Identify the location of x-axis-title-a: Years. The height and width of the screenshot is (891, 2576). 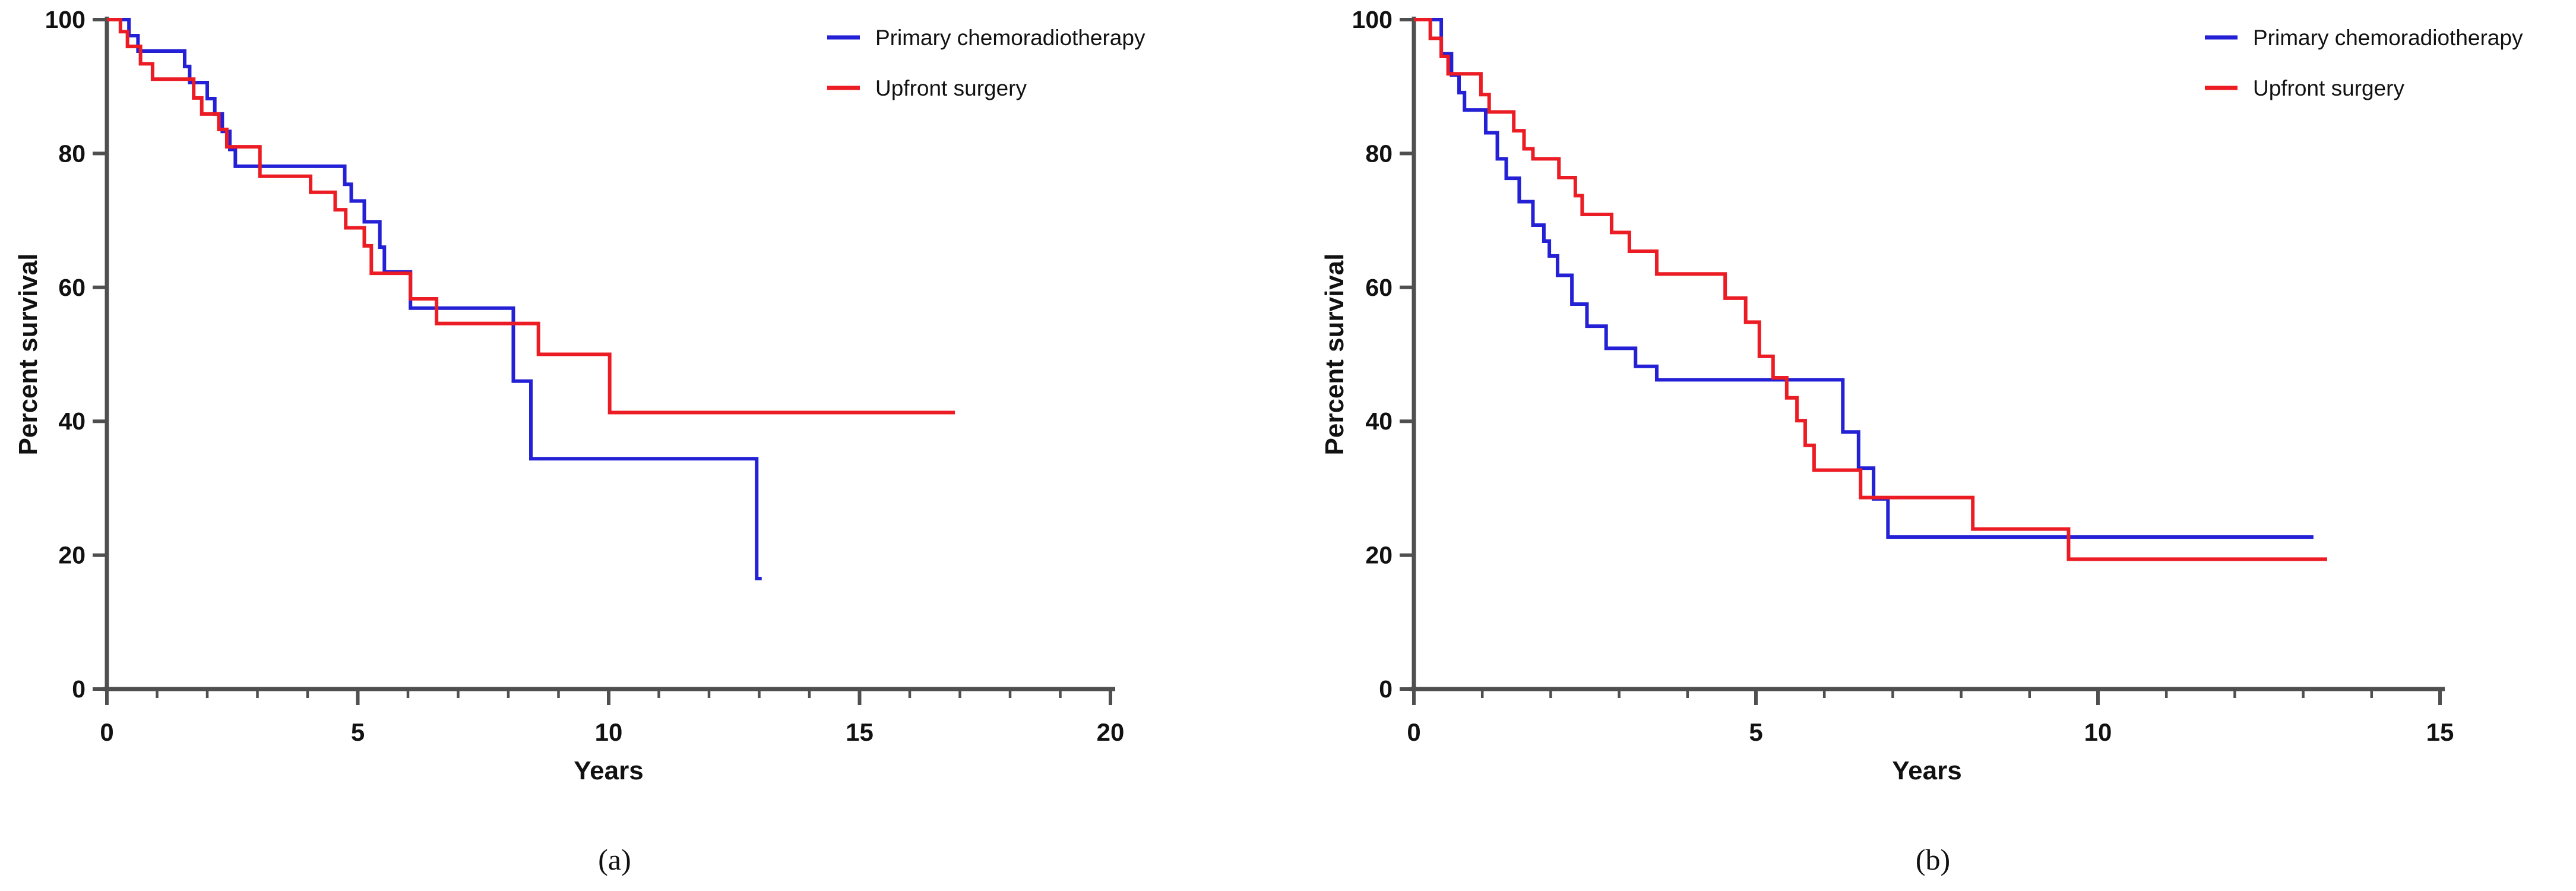
(608, 770).